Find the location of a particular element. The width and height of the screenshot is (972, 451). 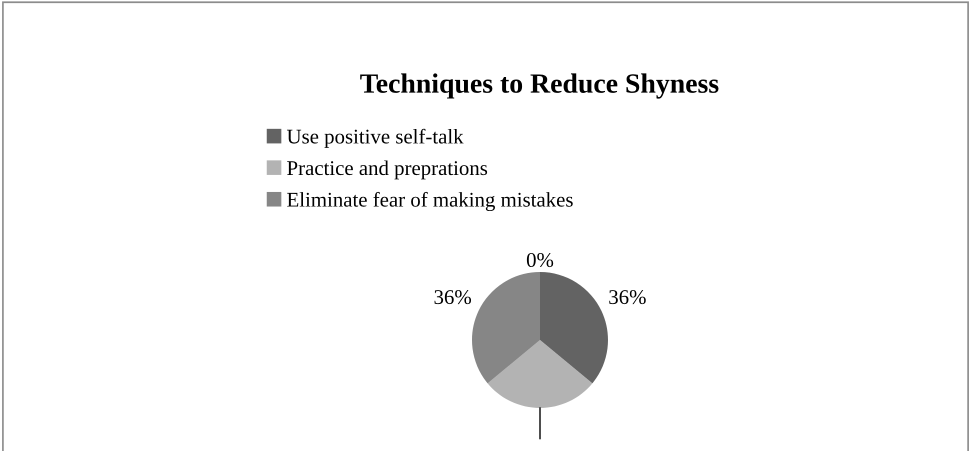

chart-title: Techniques to Reduce Shyness is located at coordinates (539, 86).